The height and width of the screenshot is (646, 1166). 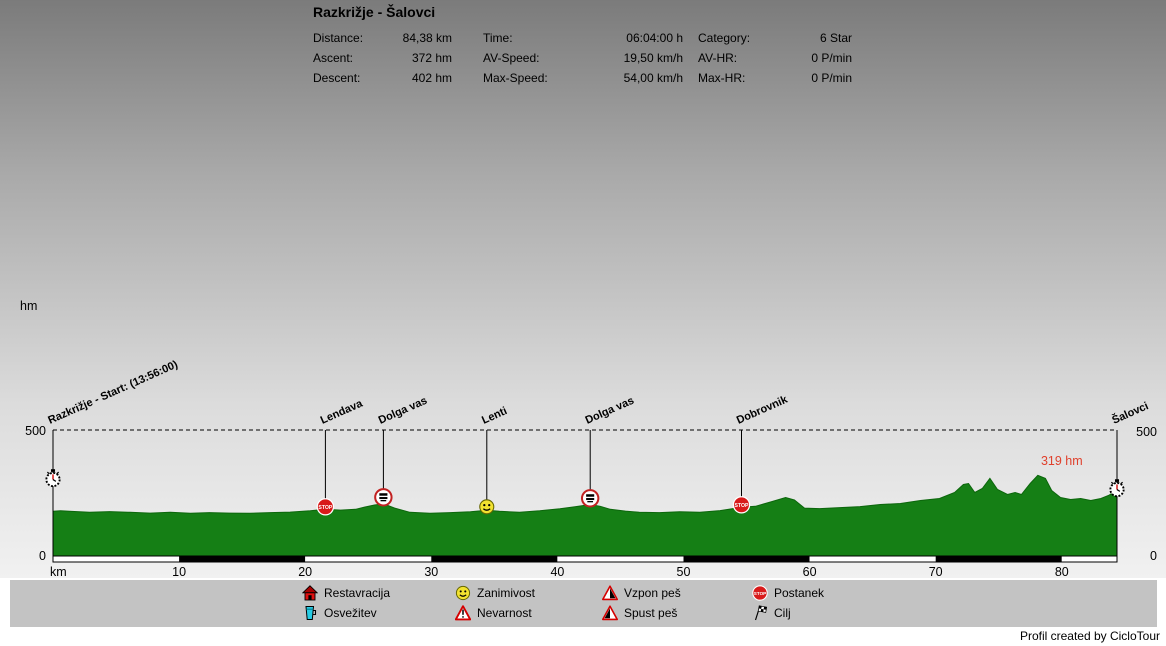 What do you see at coordinates (1062, 572) in the screenshot?
I see `x-tick-label: 80` at bounding box center [1062, 572].